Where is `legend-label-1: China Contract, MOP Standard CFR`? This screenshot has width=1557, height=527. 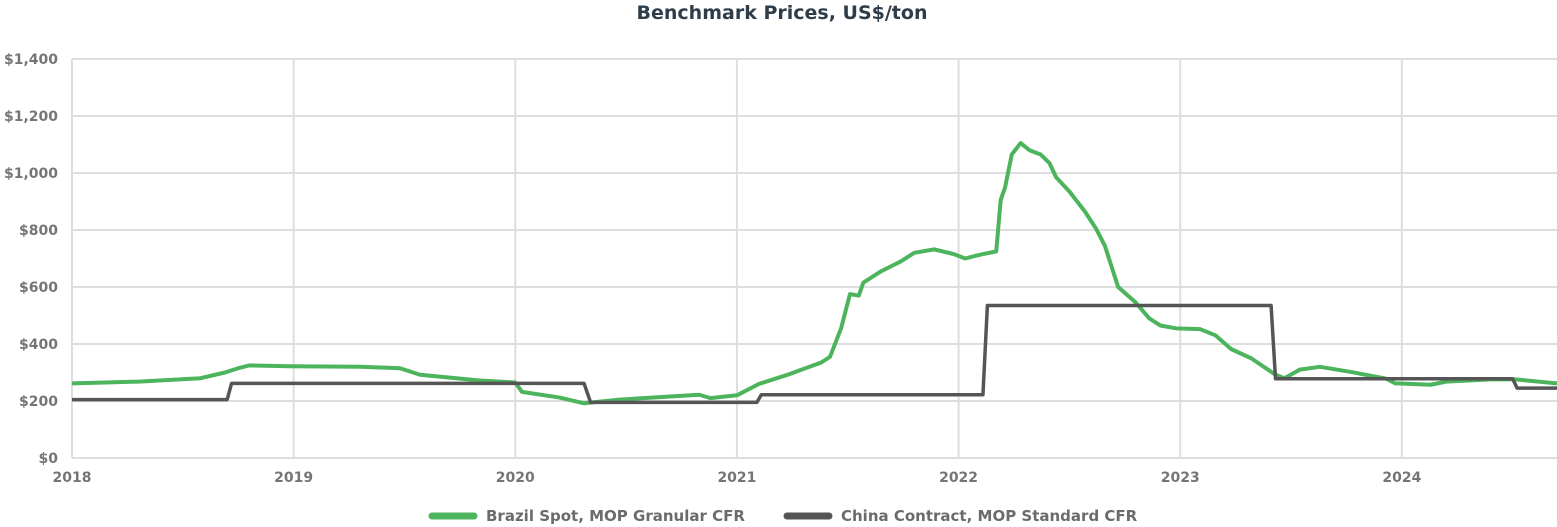
legend-label-1: China Contract, MOP Standard CFR is located at coordinates (989, 516).